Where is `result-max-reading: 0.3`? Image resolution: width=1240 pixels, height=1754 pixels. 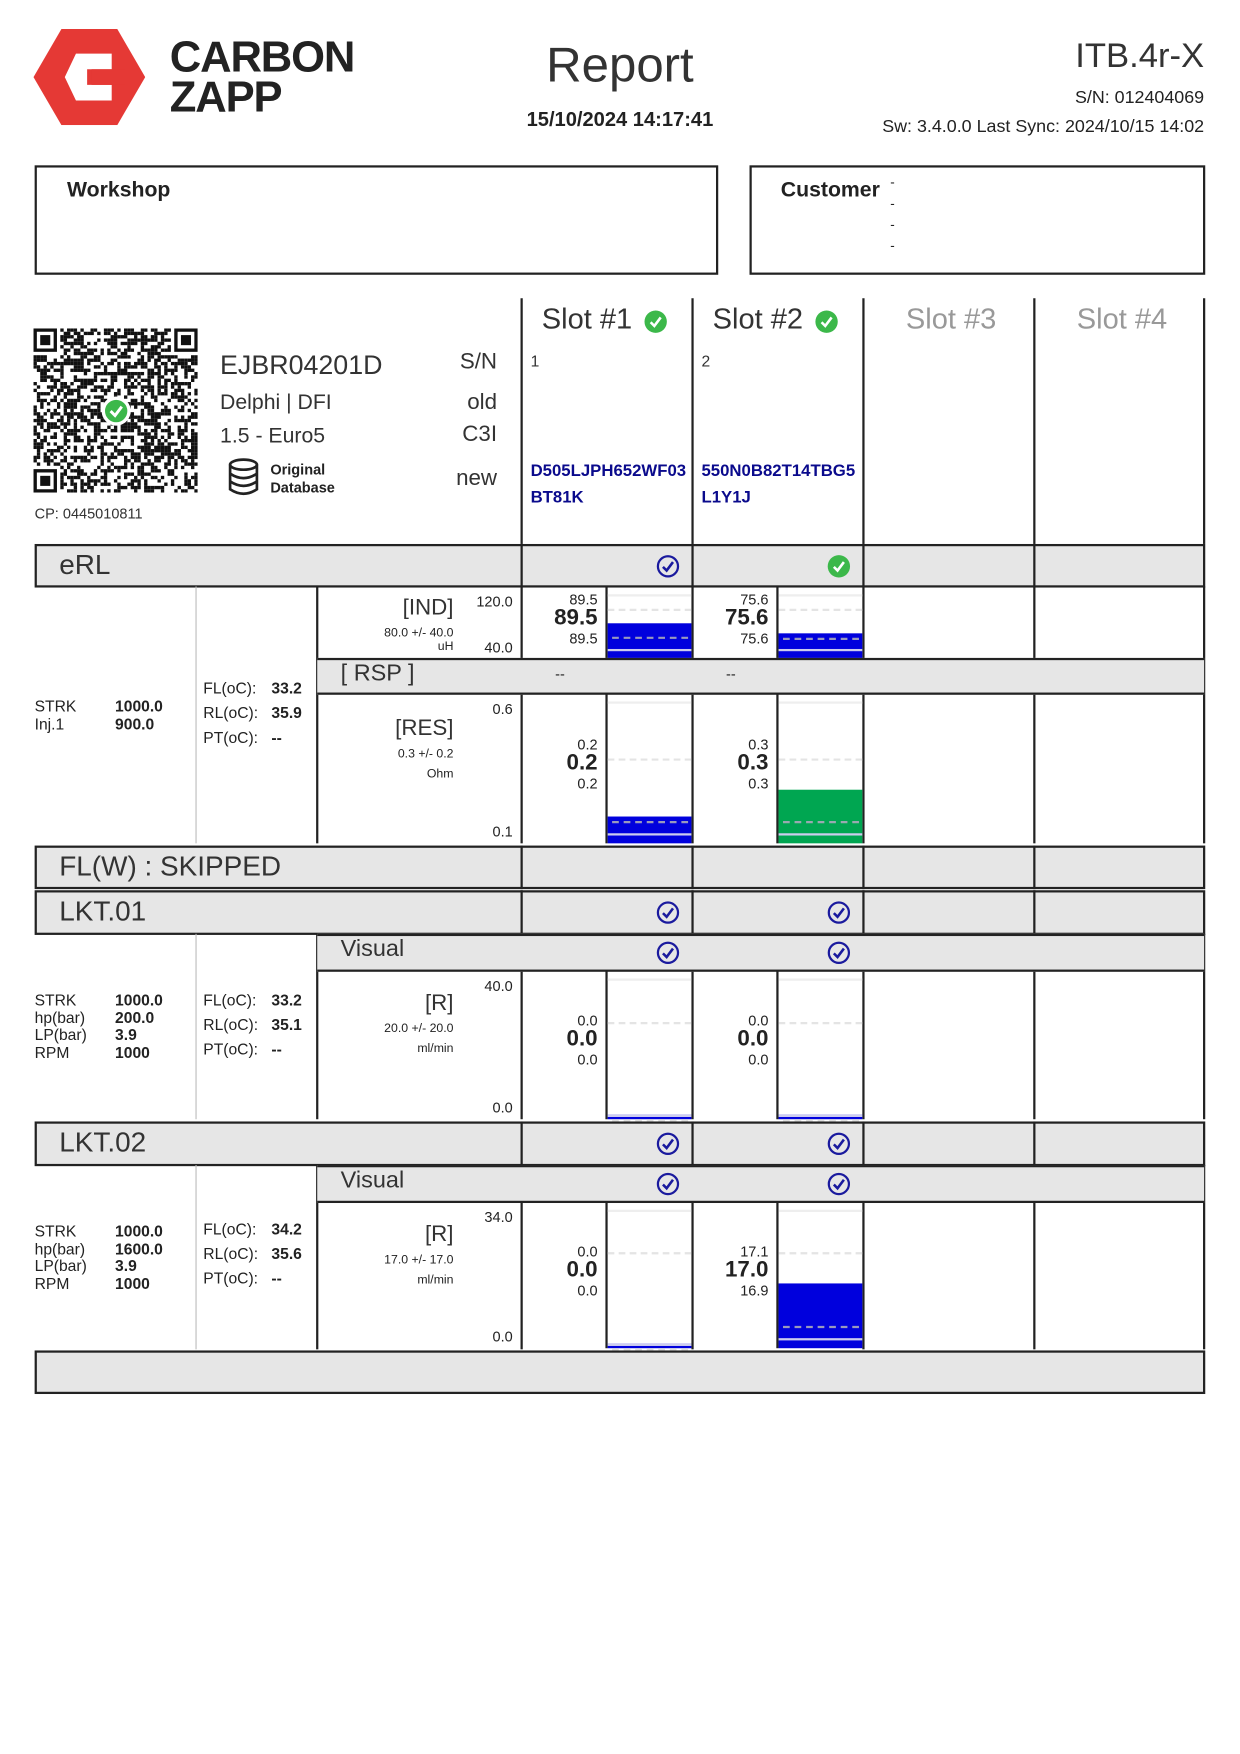 result-max-reading: 0.3 is located at coordinates (758, 744).